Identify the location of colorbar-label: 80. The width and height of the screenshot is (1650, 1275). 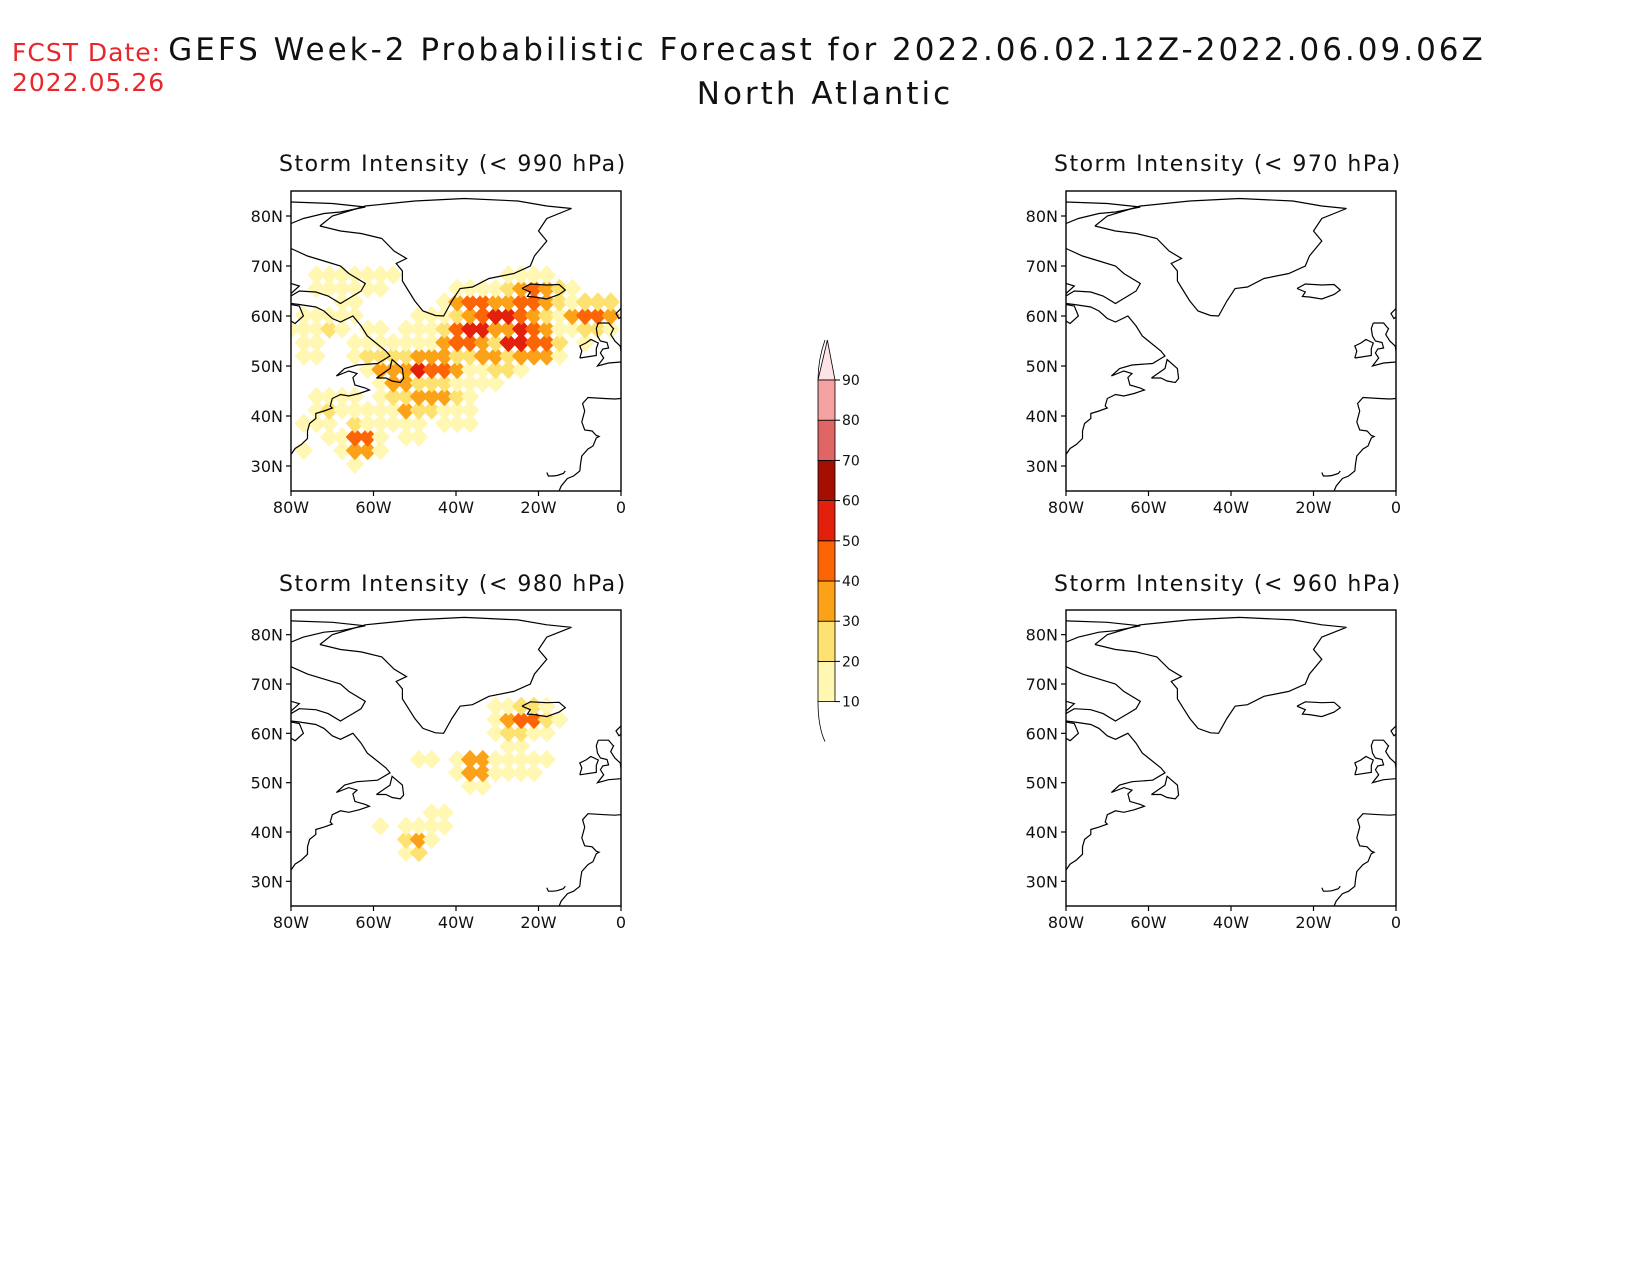
(851, 421).